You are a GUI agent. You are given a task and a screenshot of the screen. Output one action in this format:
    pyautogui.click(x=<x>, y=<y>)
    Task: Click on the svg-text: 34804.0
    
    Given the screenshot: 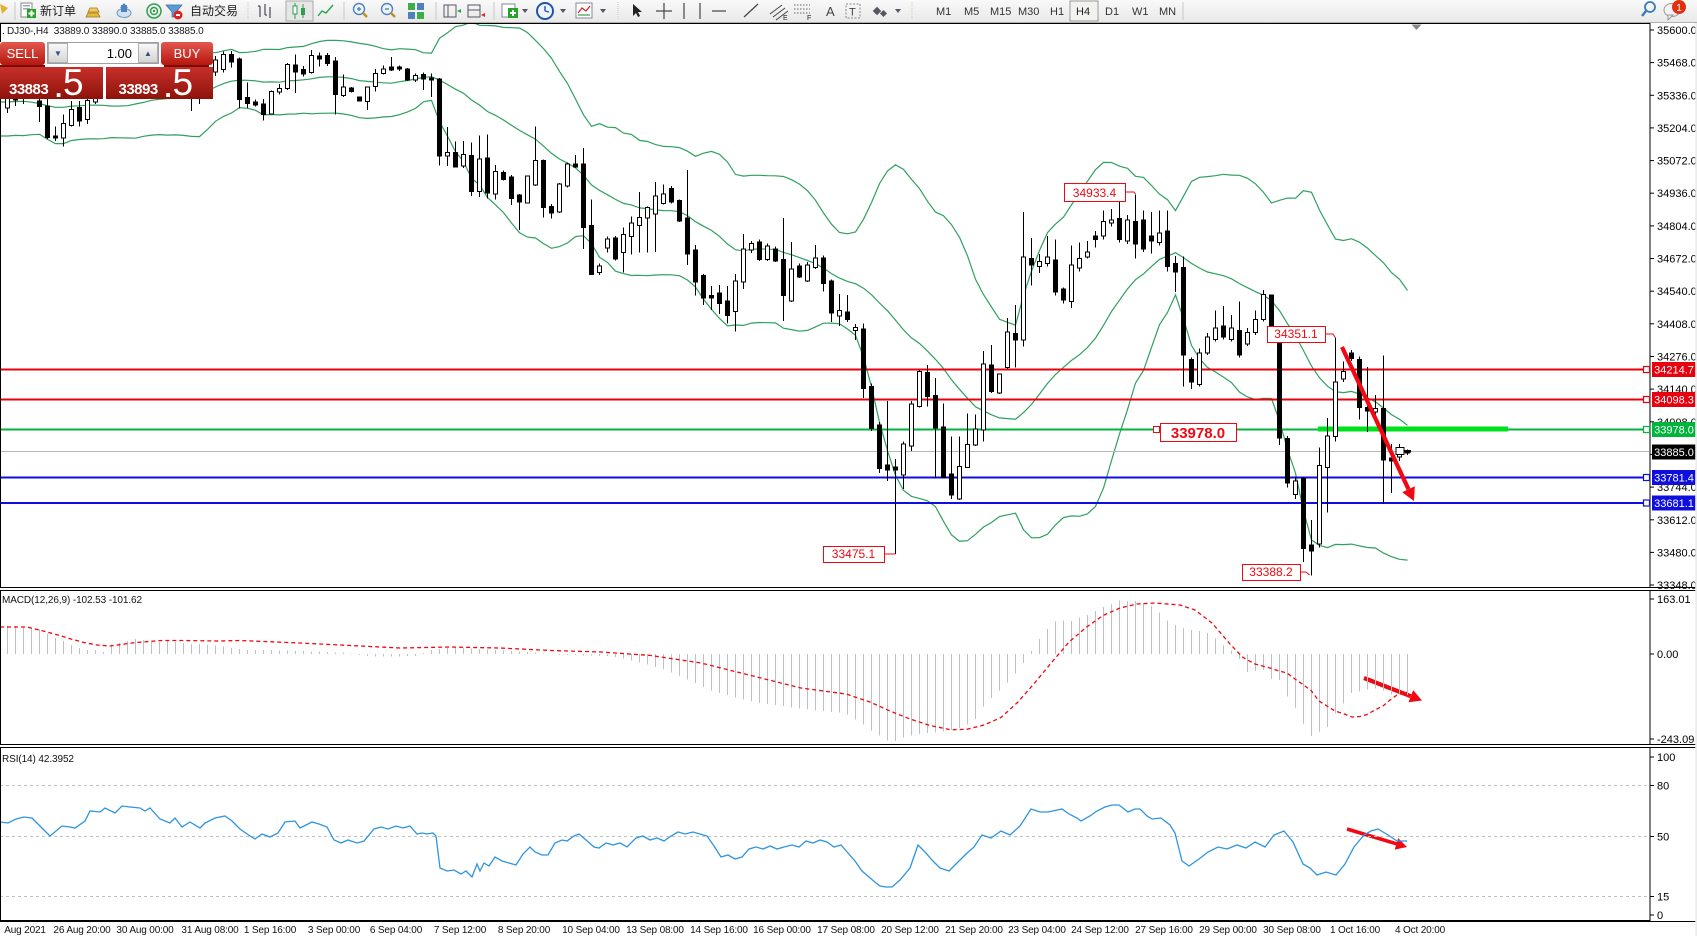 What is the action you would take?
    pyautogui.click(x=1677, y=227)
    